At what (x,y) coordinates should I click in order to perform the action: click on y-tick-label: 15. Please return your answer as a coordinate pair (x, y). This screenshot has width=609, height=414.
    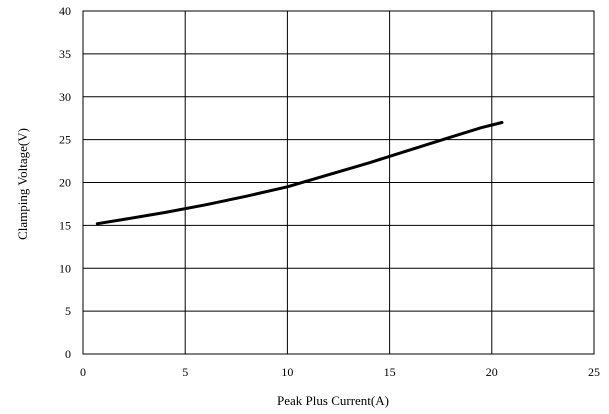
    Looking at the image, I should click on (65, 225).